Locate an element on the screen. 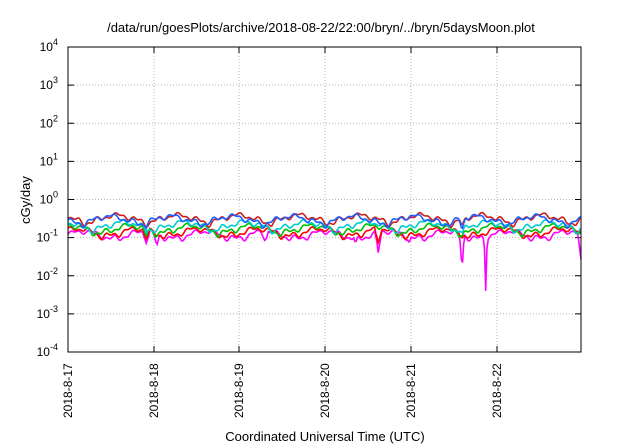  x-tick-label: 2018-8-21 is located at coordinates (411, 390).